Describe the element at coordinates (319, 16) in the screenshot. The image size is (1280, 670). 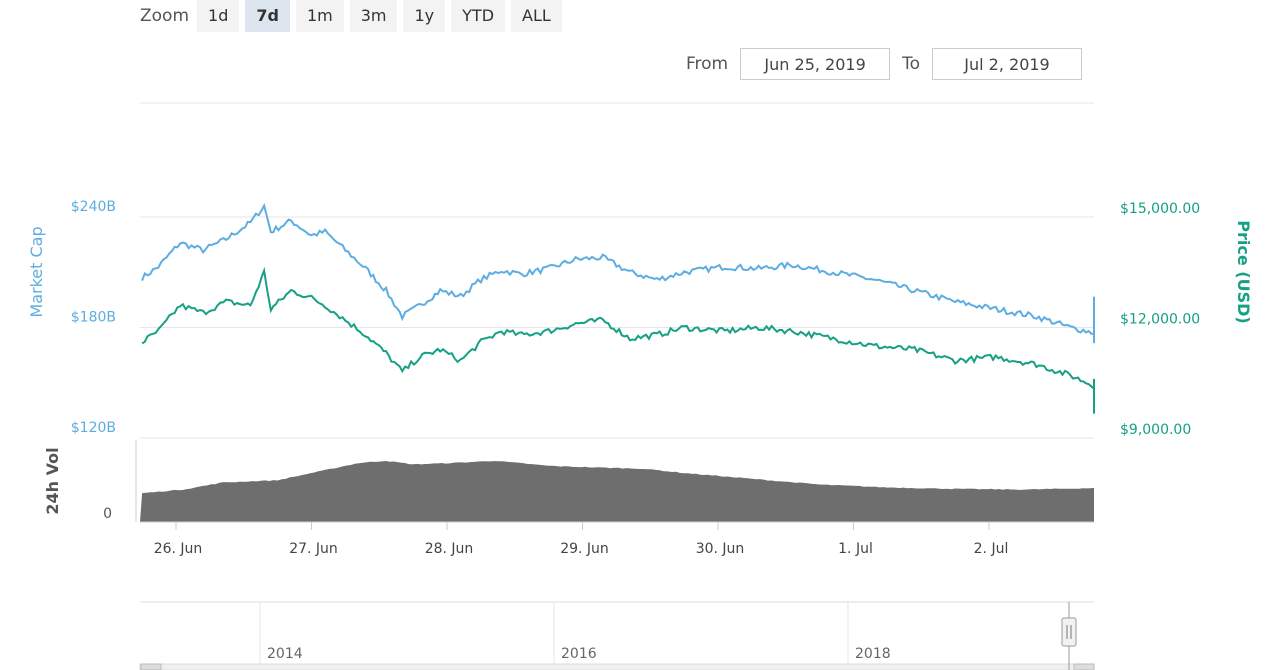
I see `zoom-button-1m: 1m` at that location.